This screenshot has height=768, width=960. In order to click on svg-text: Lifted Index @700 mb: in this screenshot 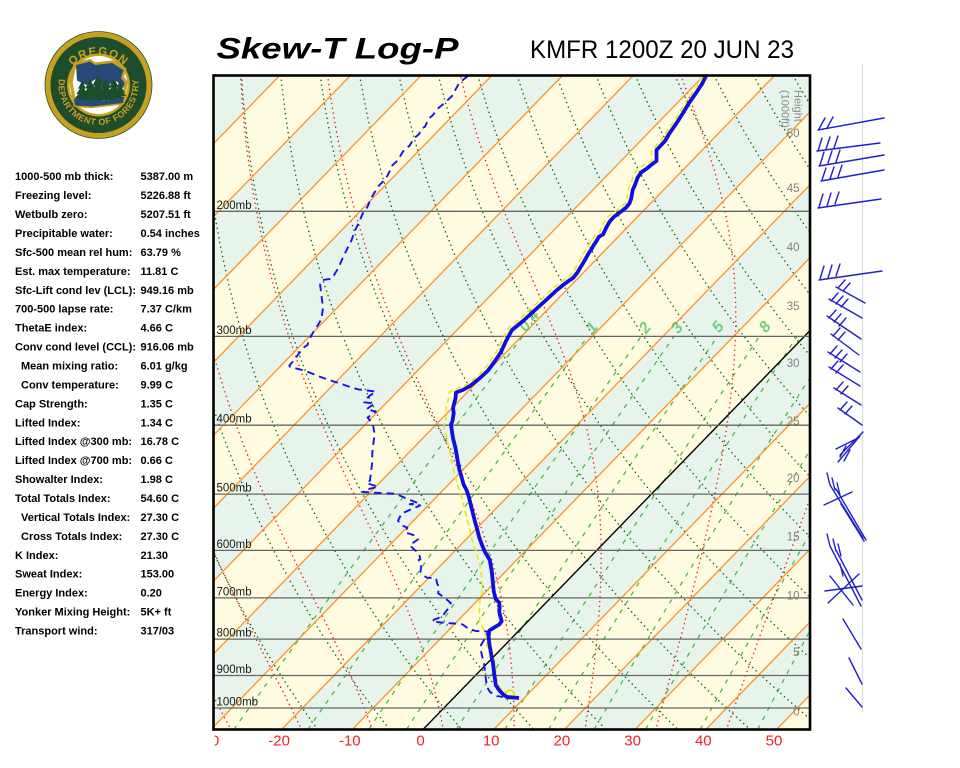, I will do `click(73, 461)`.